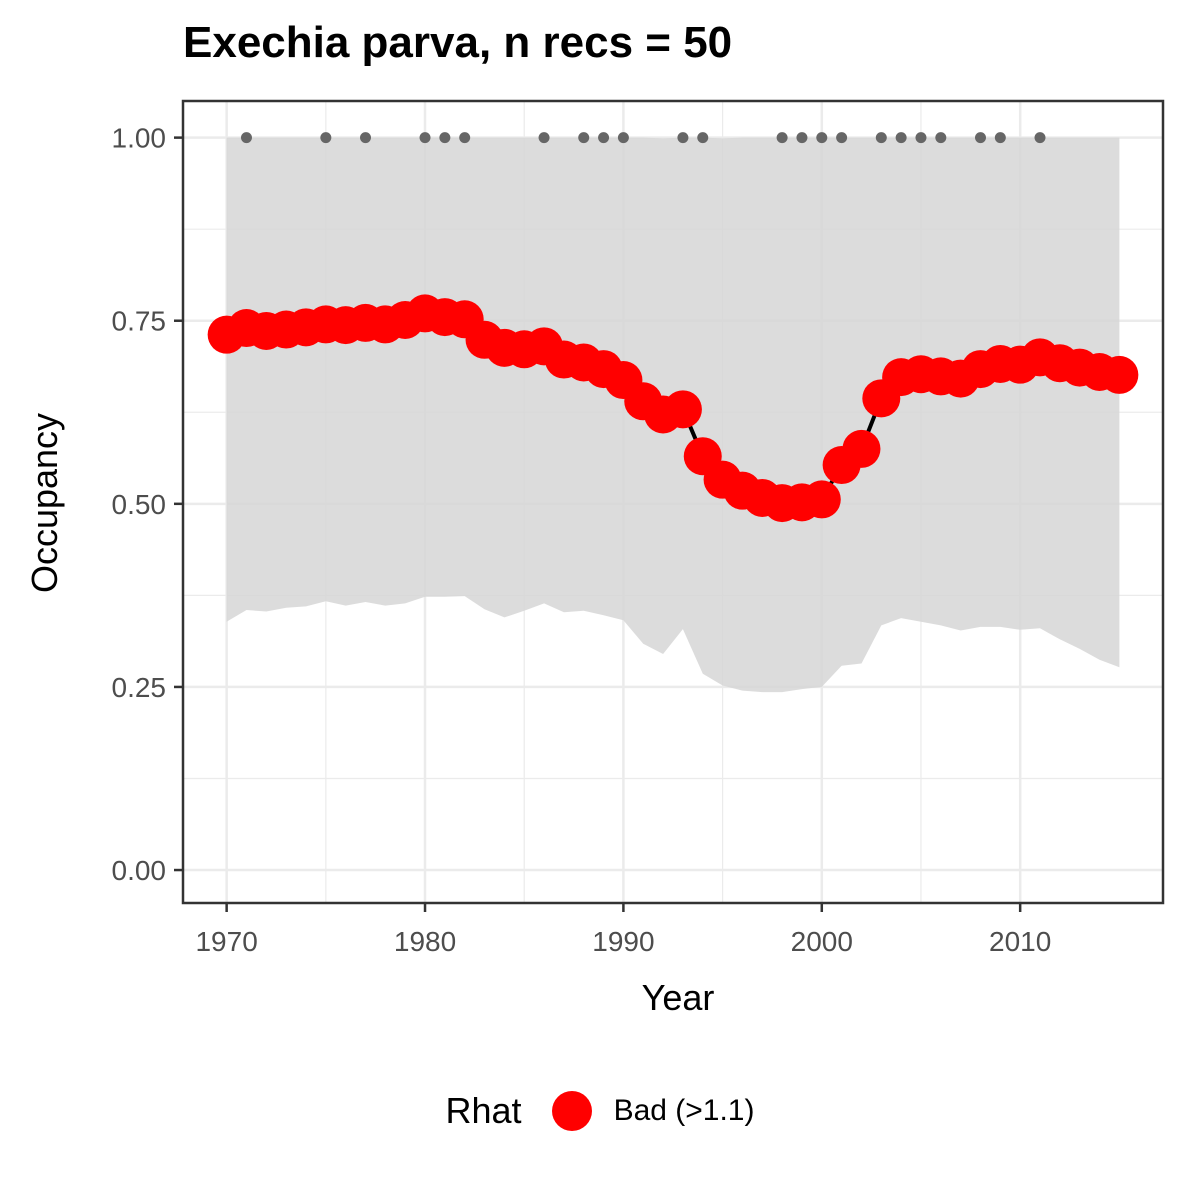  Describe the element at coordinates (139, 687) in the screenshot. I see `y-tick-label: 0.25` at that location.